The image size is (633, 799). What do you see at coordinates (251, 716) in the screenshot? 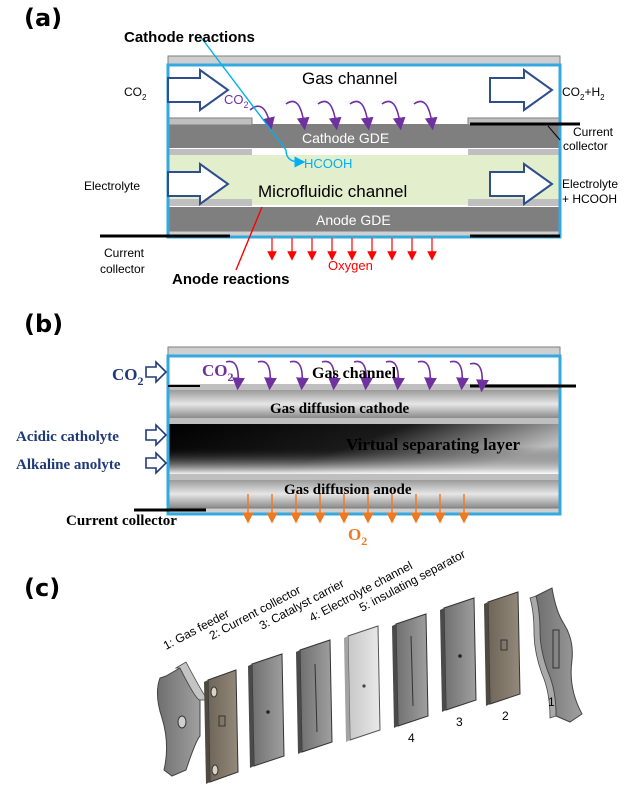
I see `catalyst-carrier-plate-edge` at bounding box center [251, 716].